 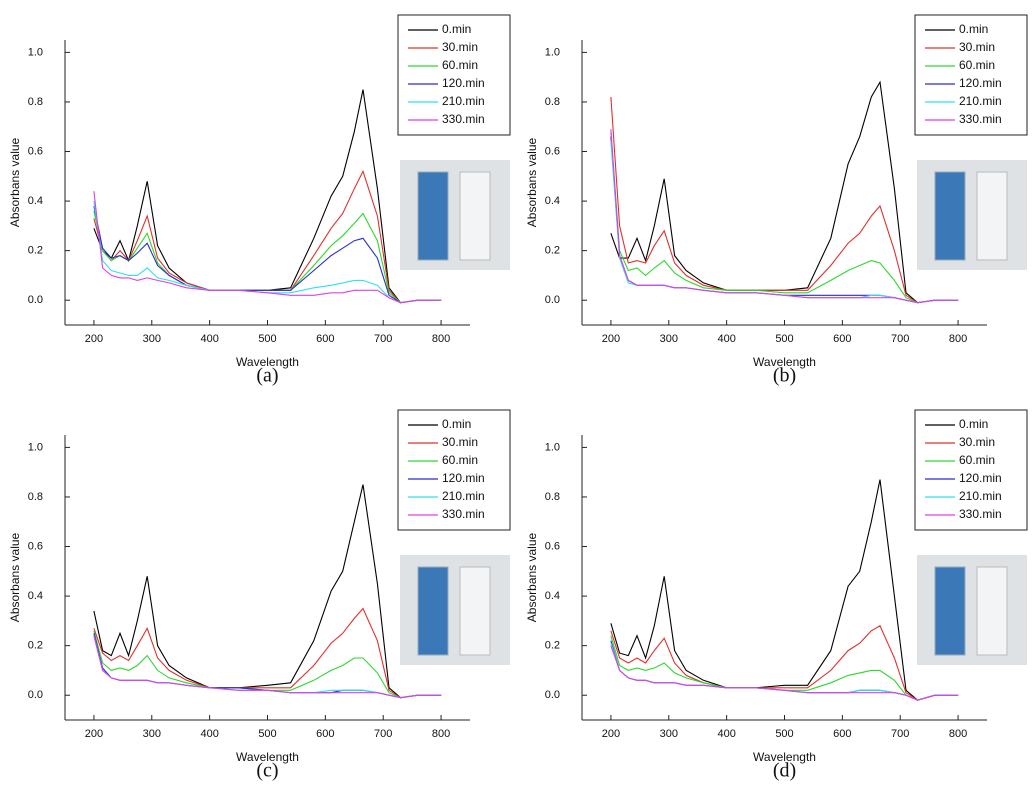 What do you see at coordinates (992, 611) in the screenshot?
I see `cuvette-clear` at bounding box center [992, 611].